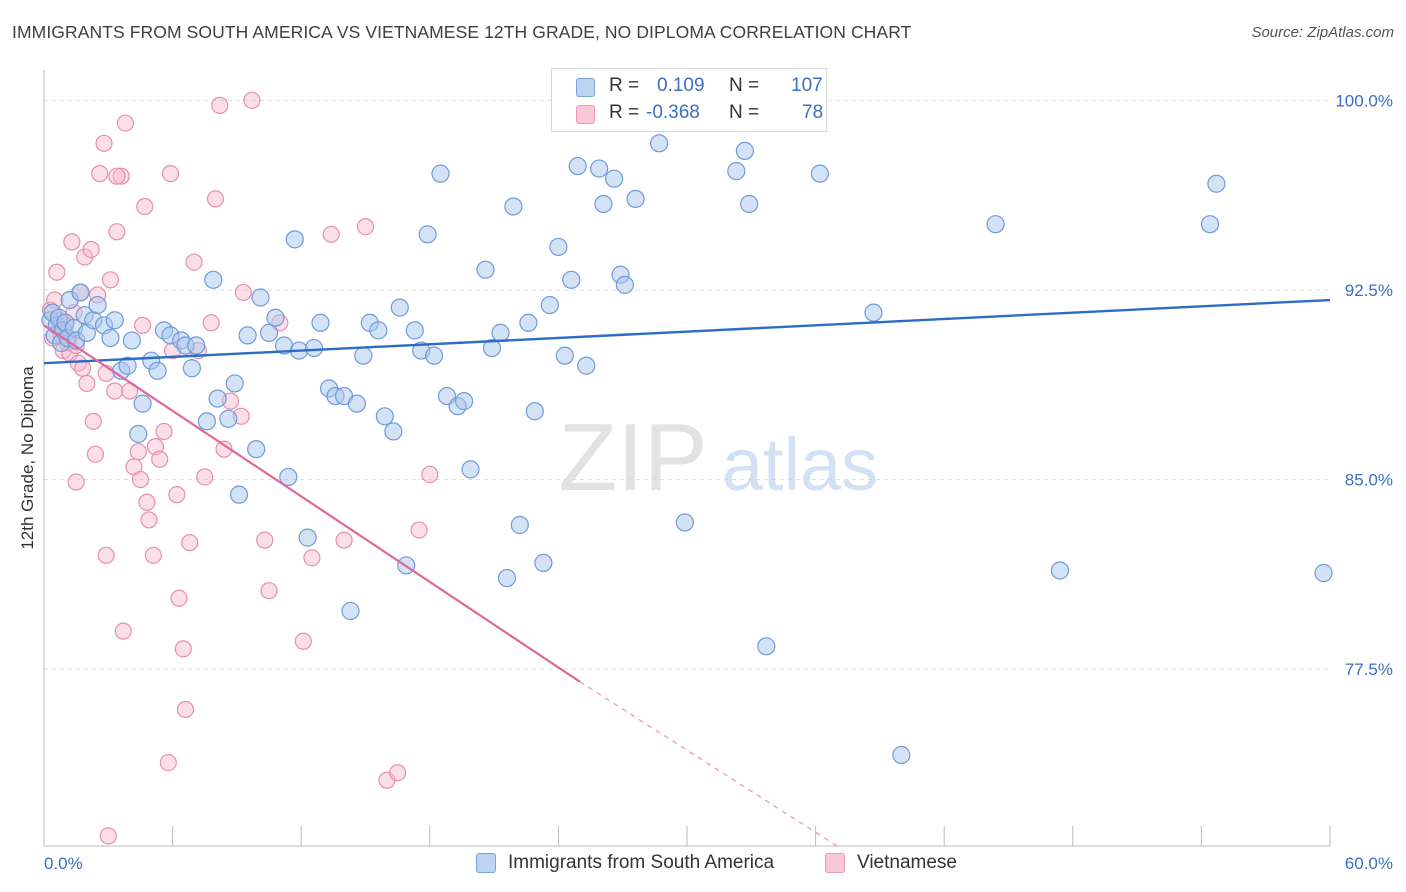 The height and width of the screenshot is (892, 1406). Describe the element at coordinates (1369, 669) in the screenshot. I see `y-tick-label: 77.5%` at that location.